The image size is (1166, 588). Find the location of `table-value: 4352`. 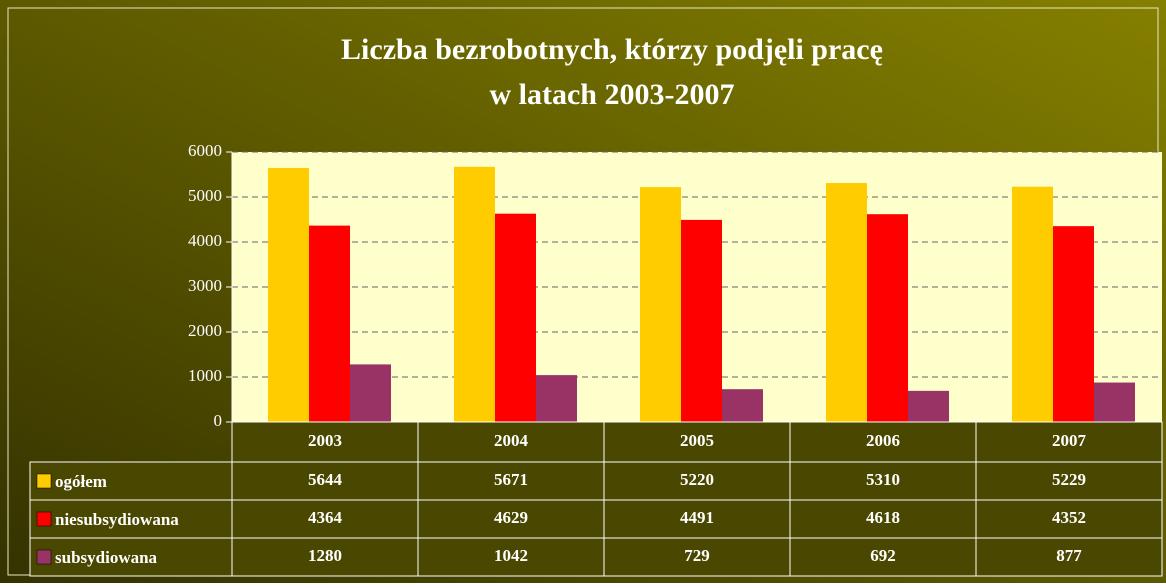

table-value: 4352 is located at coordinates (1069, 517).